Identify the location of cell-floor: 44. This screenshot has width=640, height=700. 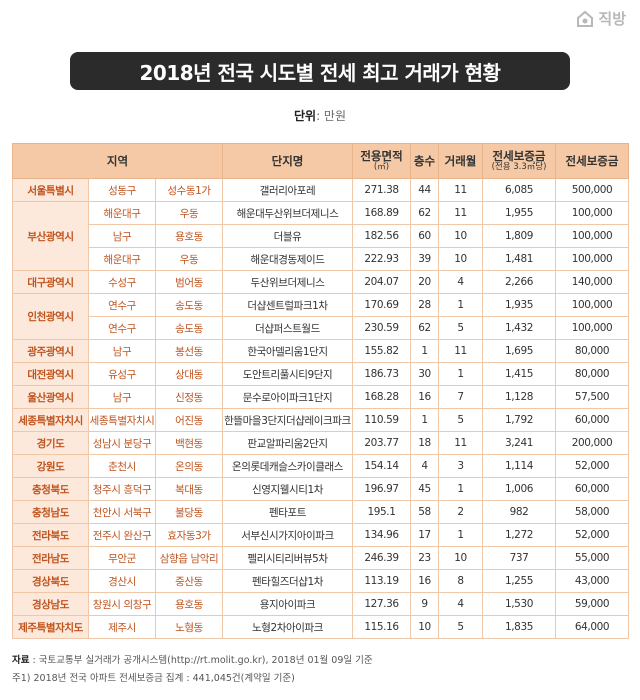
(424, 190).